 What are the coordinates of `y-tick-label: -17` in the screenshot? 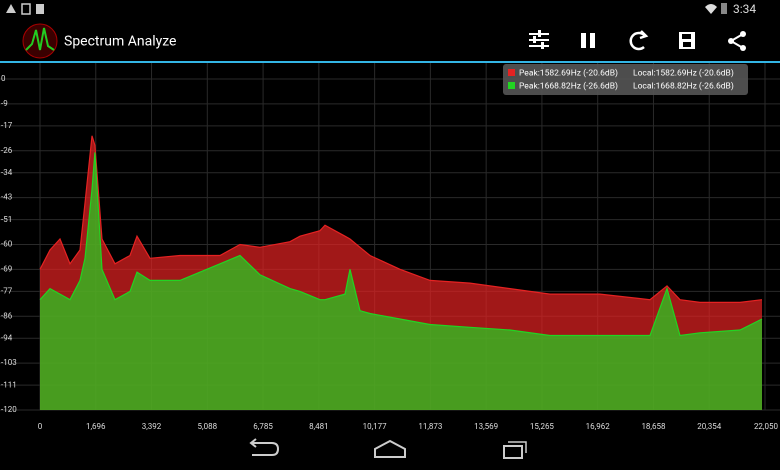 It's located at (7, 125).